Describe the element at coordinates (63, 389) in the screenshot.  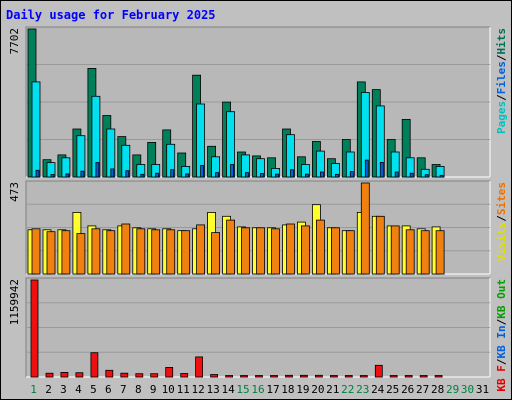
I see `x-tick-label: 3` at that location.